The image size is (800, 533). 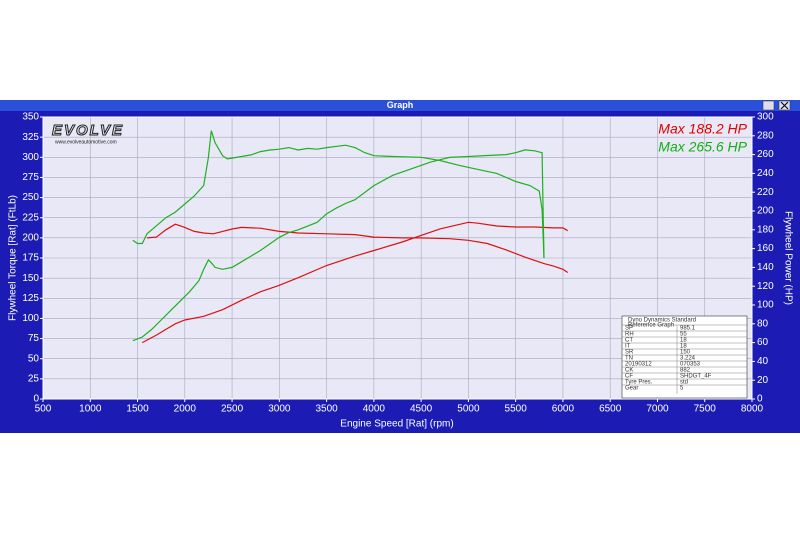 I want to click on x-tick-label: 5500, so click(x=516, y=409).